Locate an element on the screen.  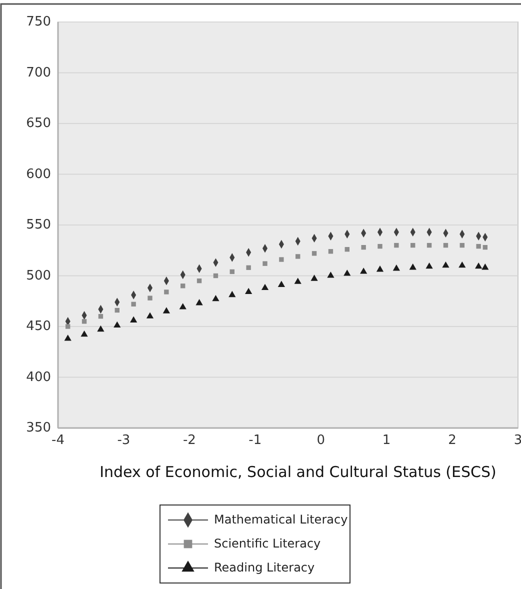
x-tick-label: 0 is located at coordinates (320, 440).